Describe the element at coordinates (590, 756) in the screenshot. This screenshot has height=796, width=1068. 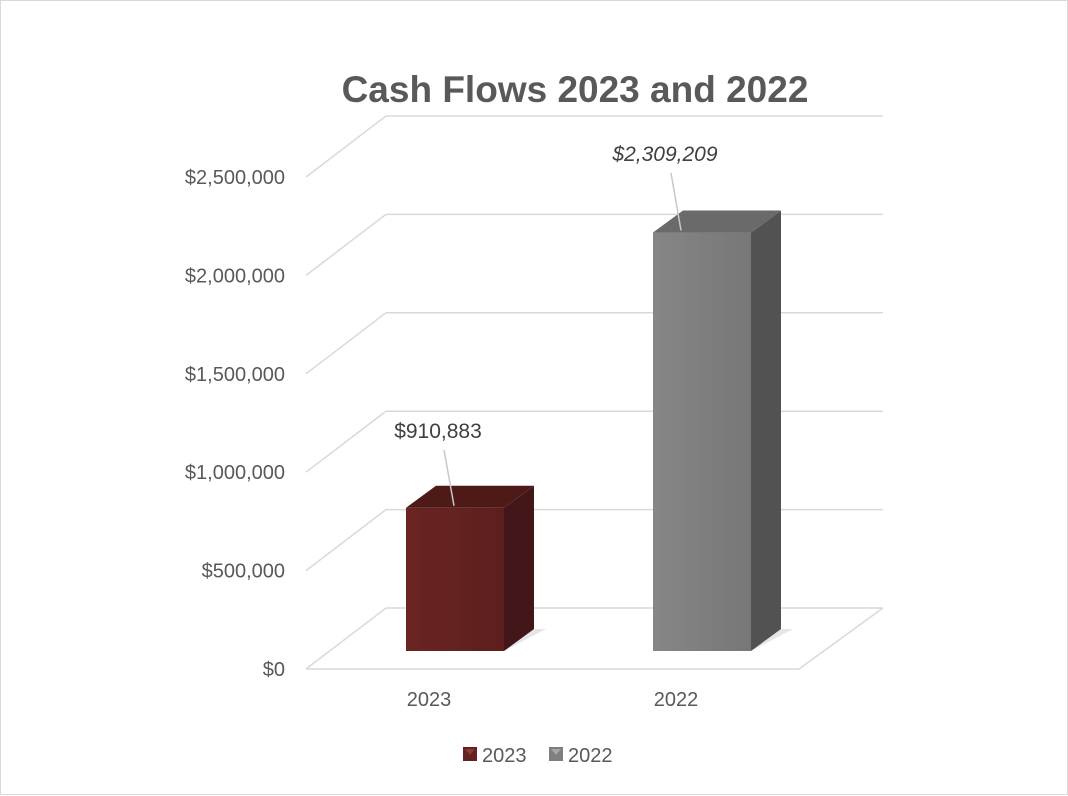
I see `legend-label: 2022` at that location.